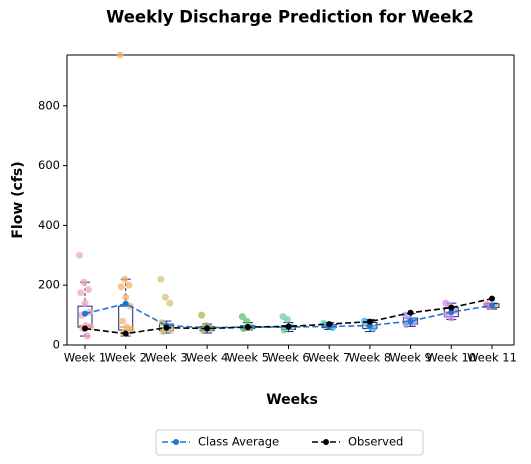  Describe the element at coordinates (49, 285) in the screenshot. I see `y-tick-label: 200` at that location.